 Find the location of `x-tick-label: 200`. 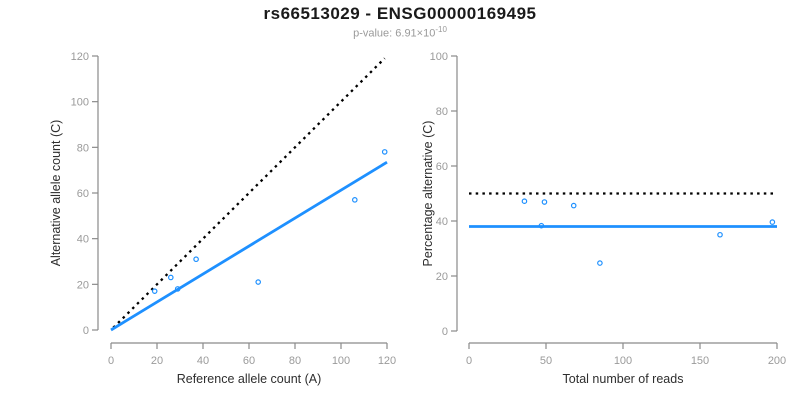

x-tick-label: 200 is located at coordinates (777, 361).